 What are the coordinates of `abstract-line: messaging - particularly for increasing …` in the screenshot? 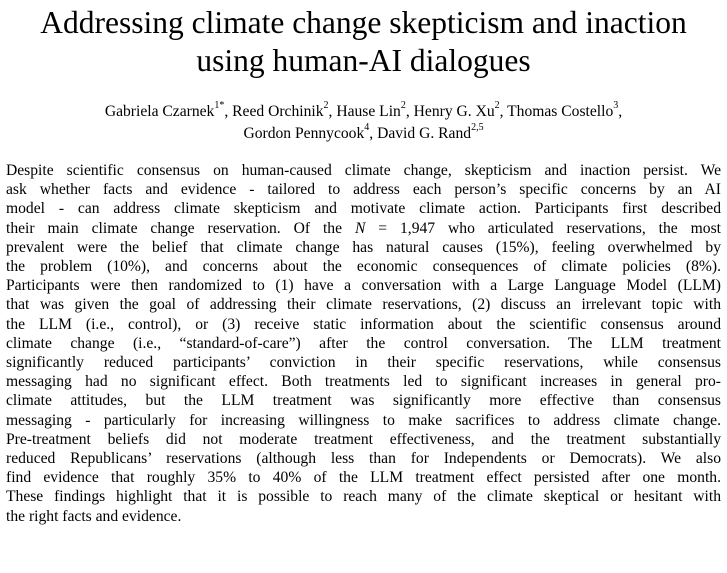 It's located at (363, 420).